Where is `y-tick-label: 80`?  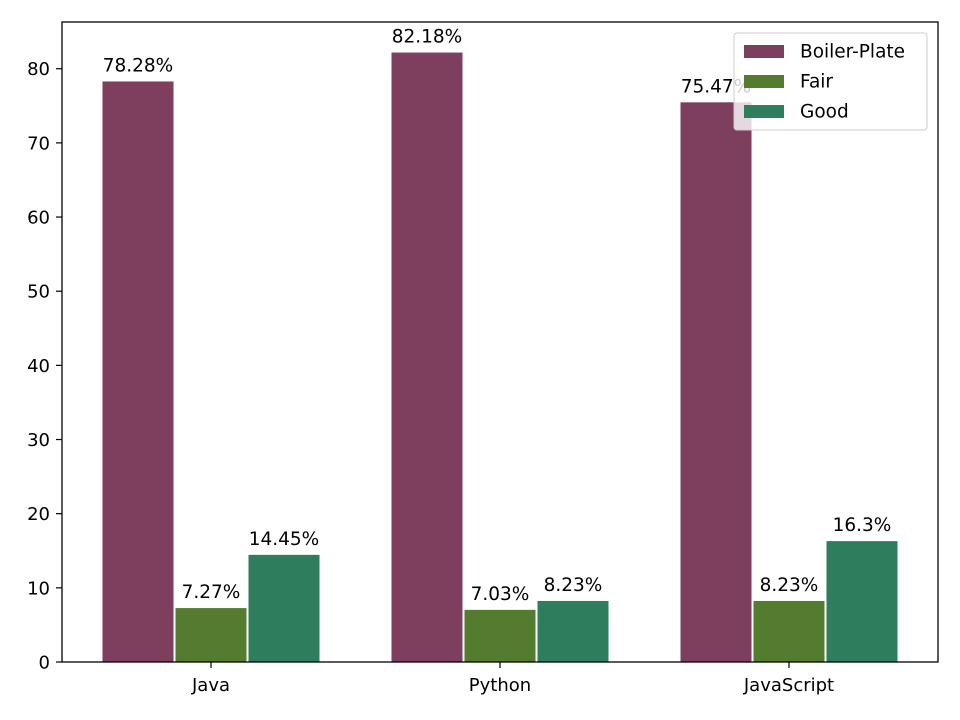 y-tick-label: 80 is located at coordinates (38, 69).